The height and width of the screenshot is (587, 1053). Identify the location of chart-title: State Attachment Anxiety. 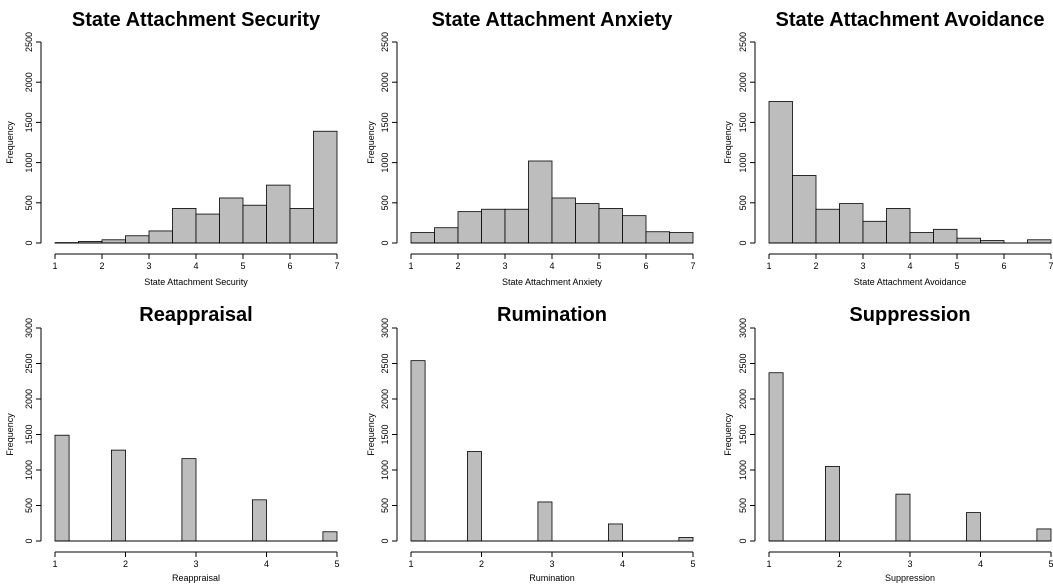
(553, 20).